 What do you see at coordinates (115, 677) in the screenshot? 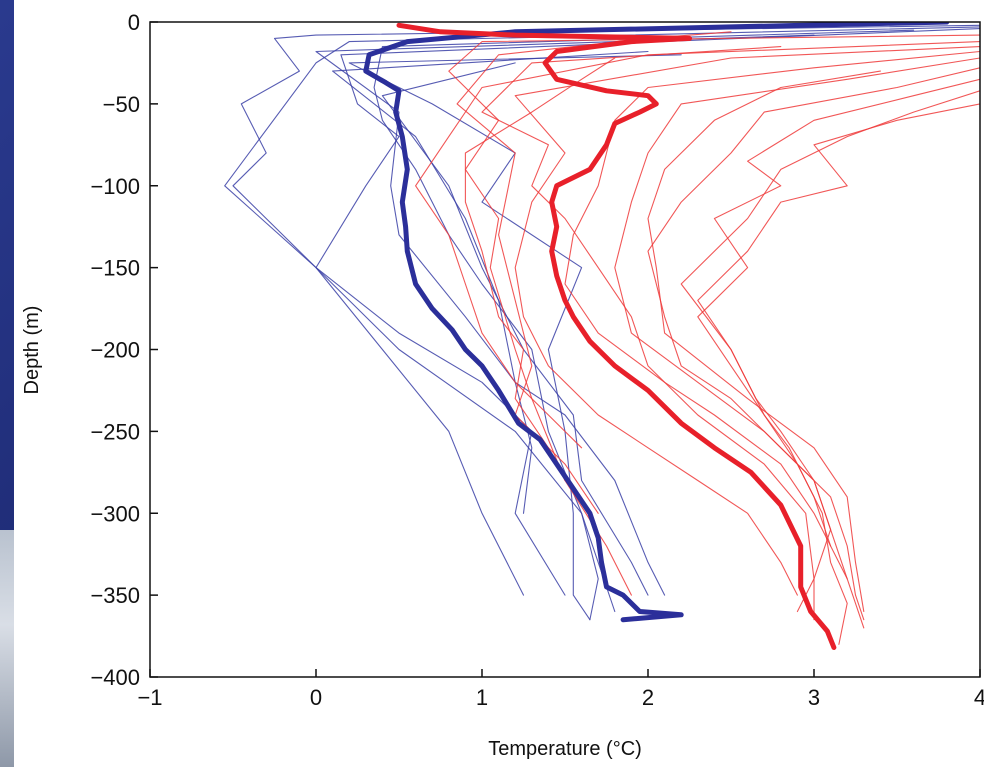
I see `y-tick-label: −400` at bounding box center [115, 677].